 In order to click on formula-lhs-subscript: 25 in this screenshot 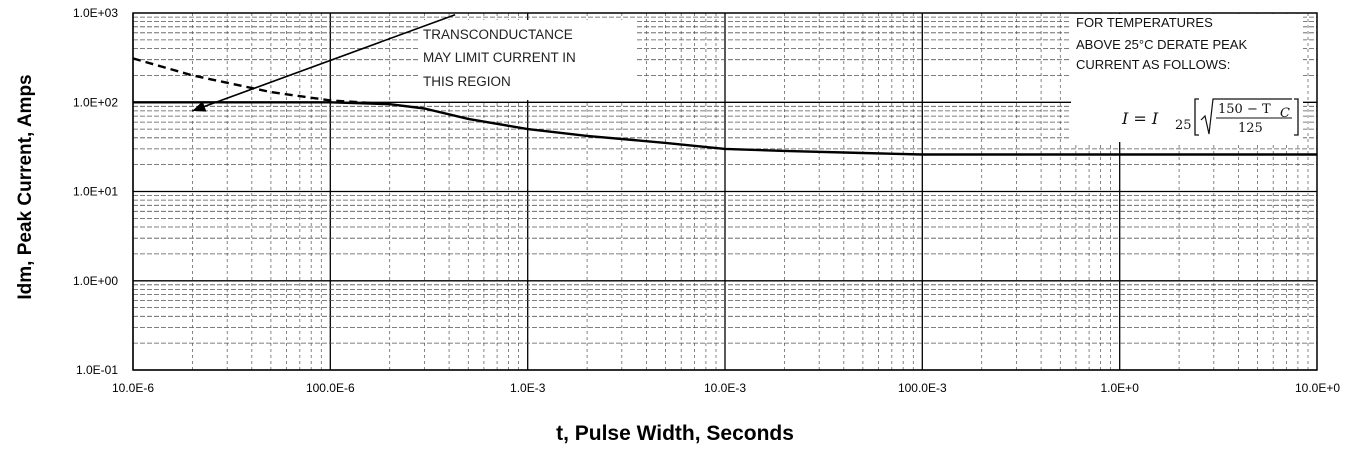, I will do `click(1183, 125)`.